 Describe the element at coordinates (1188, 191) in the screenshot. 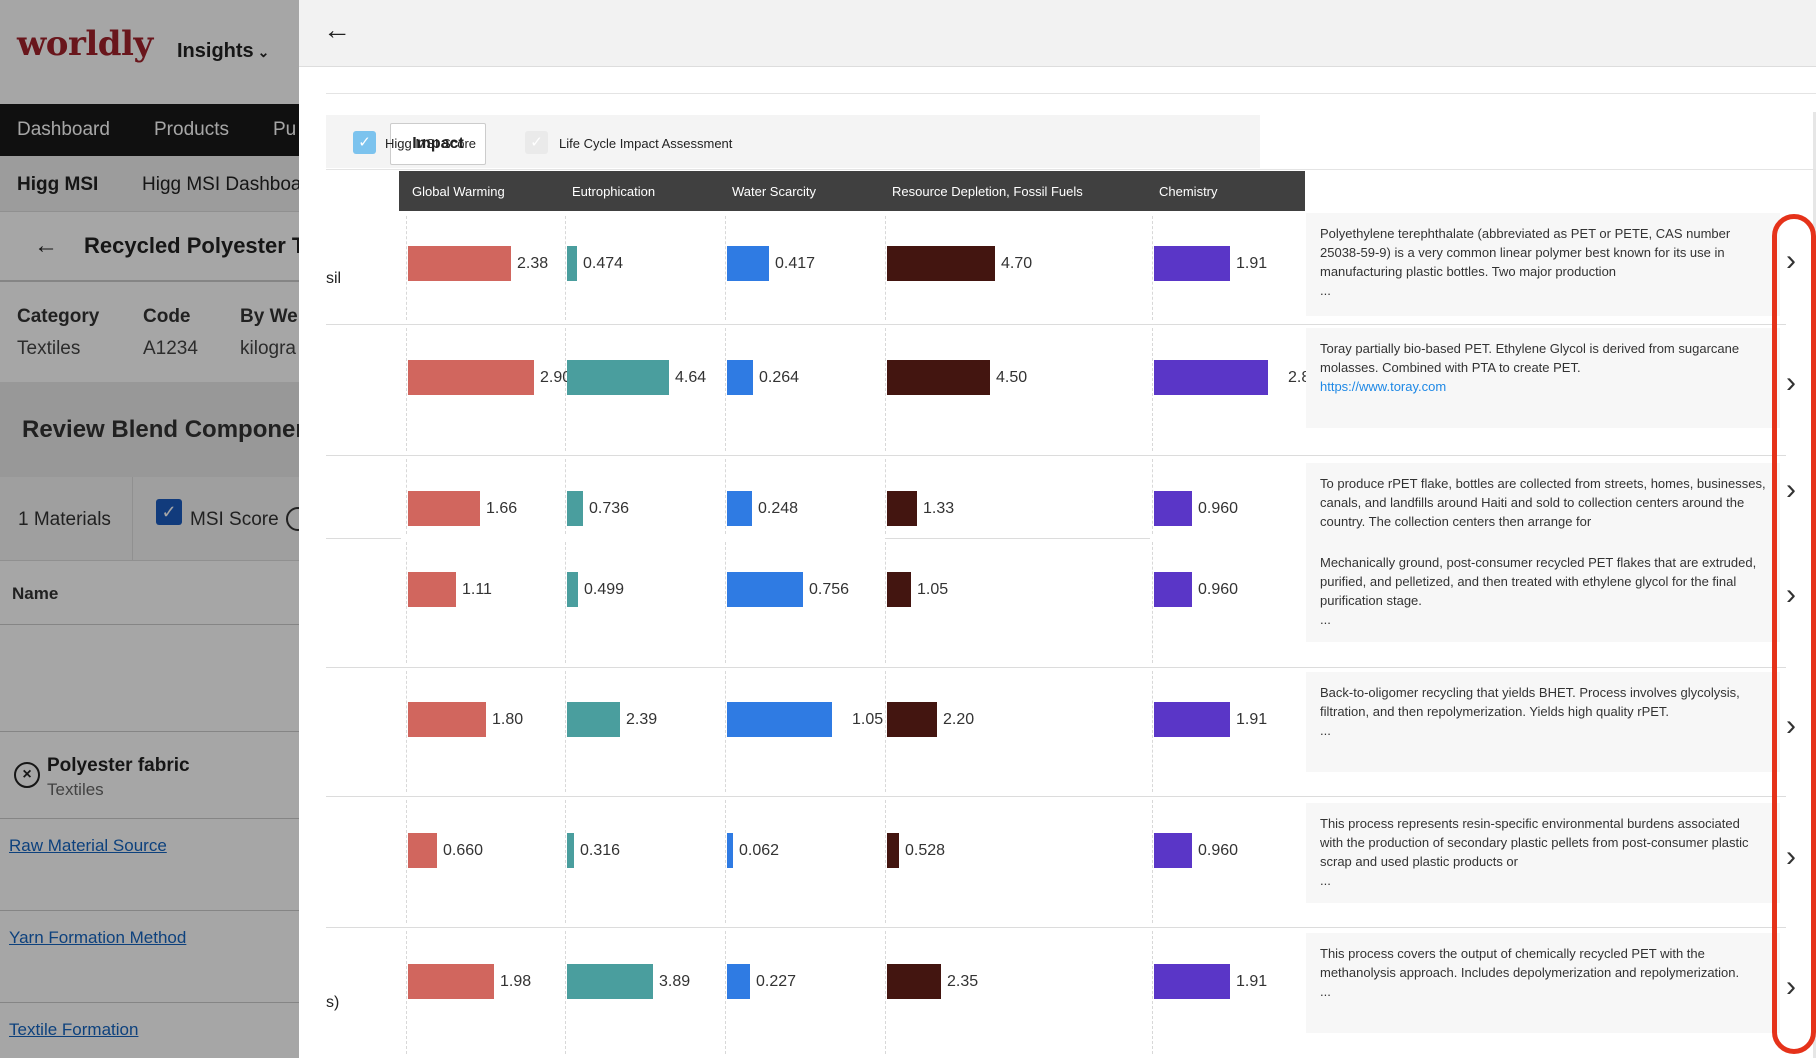

I see `col-chemistry: Chemistry` at that location.